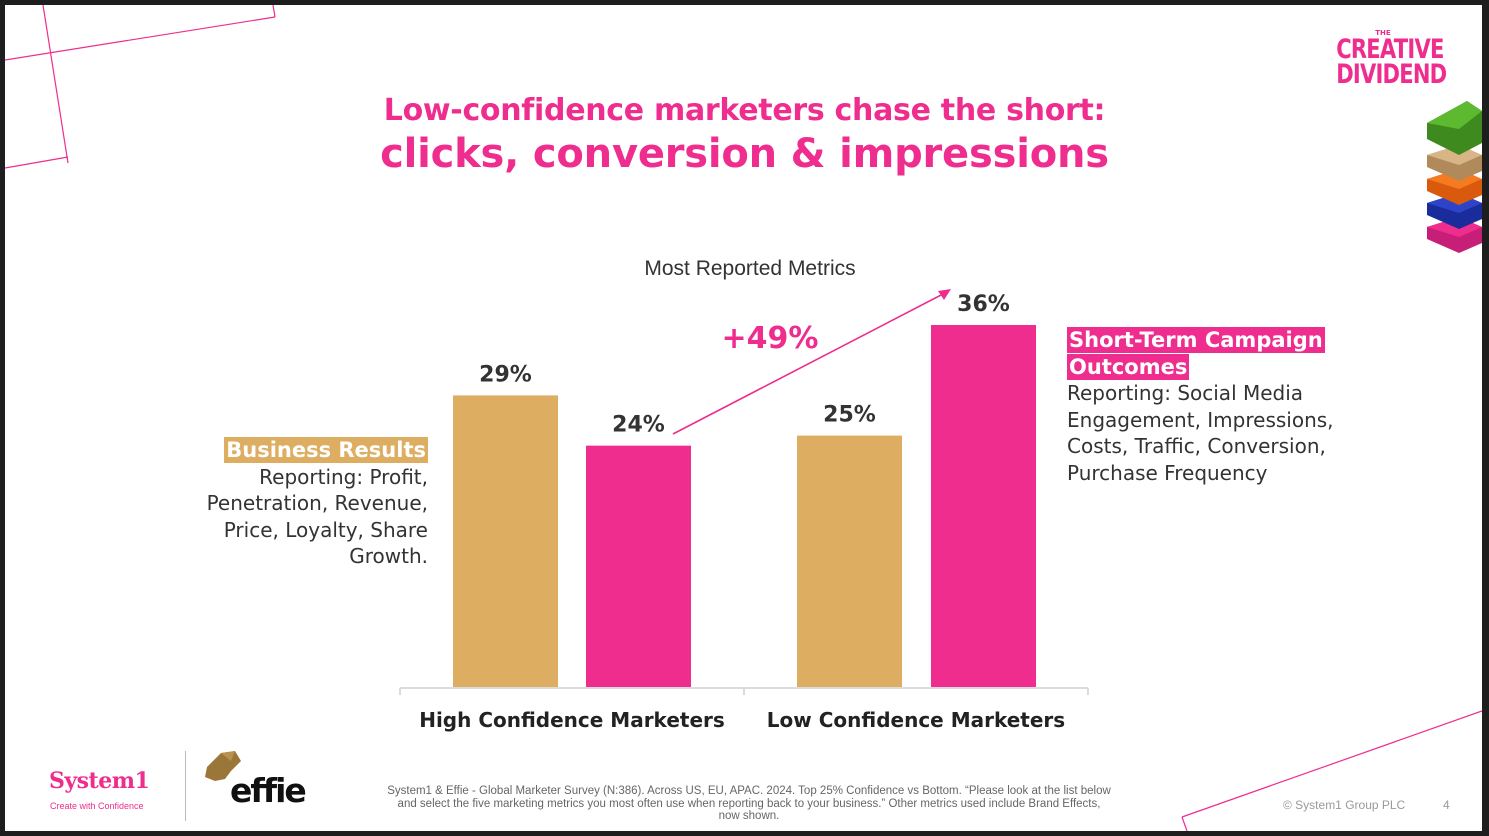 The image size is (1489, 836). Describe the element at coordinates (1390, 49) in the screenshot. I see `brand-line1: CREATIVE` at that location.